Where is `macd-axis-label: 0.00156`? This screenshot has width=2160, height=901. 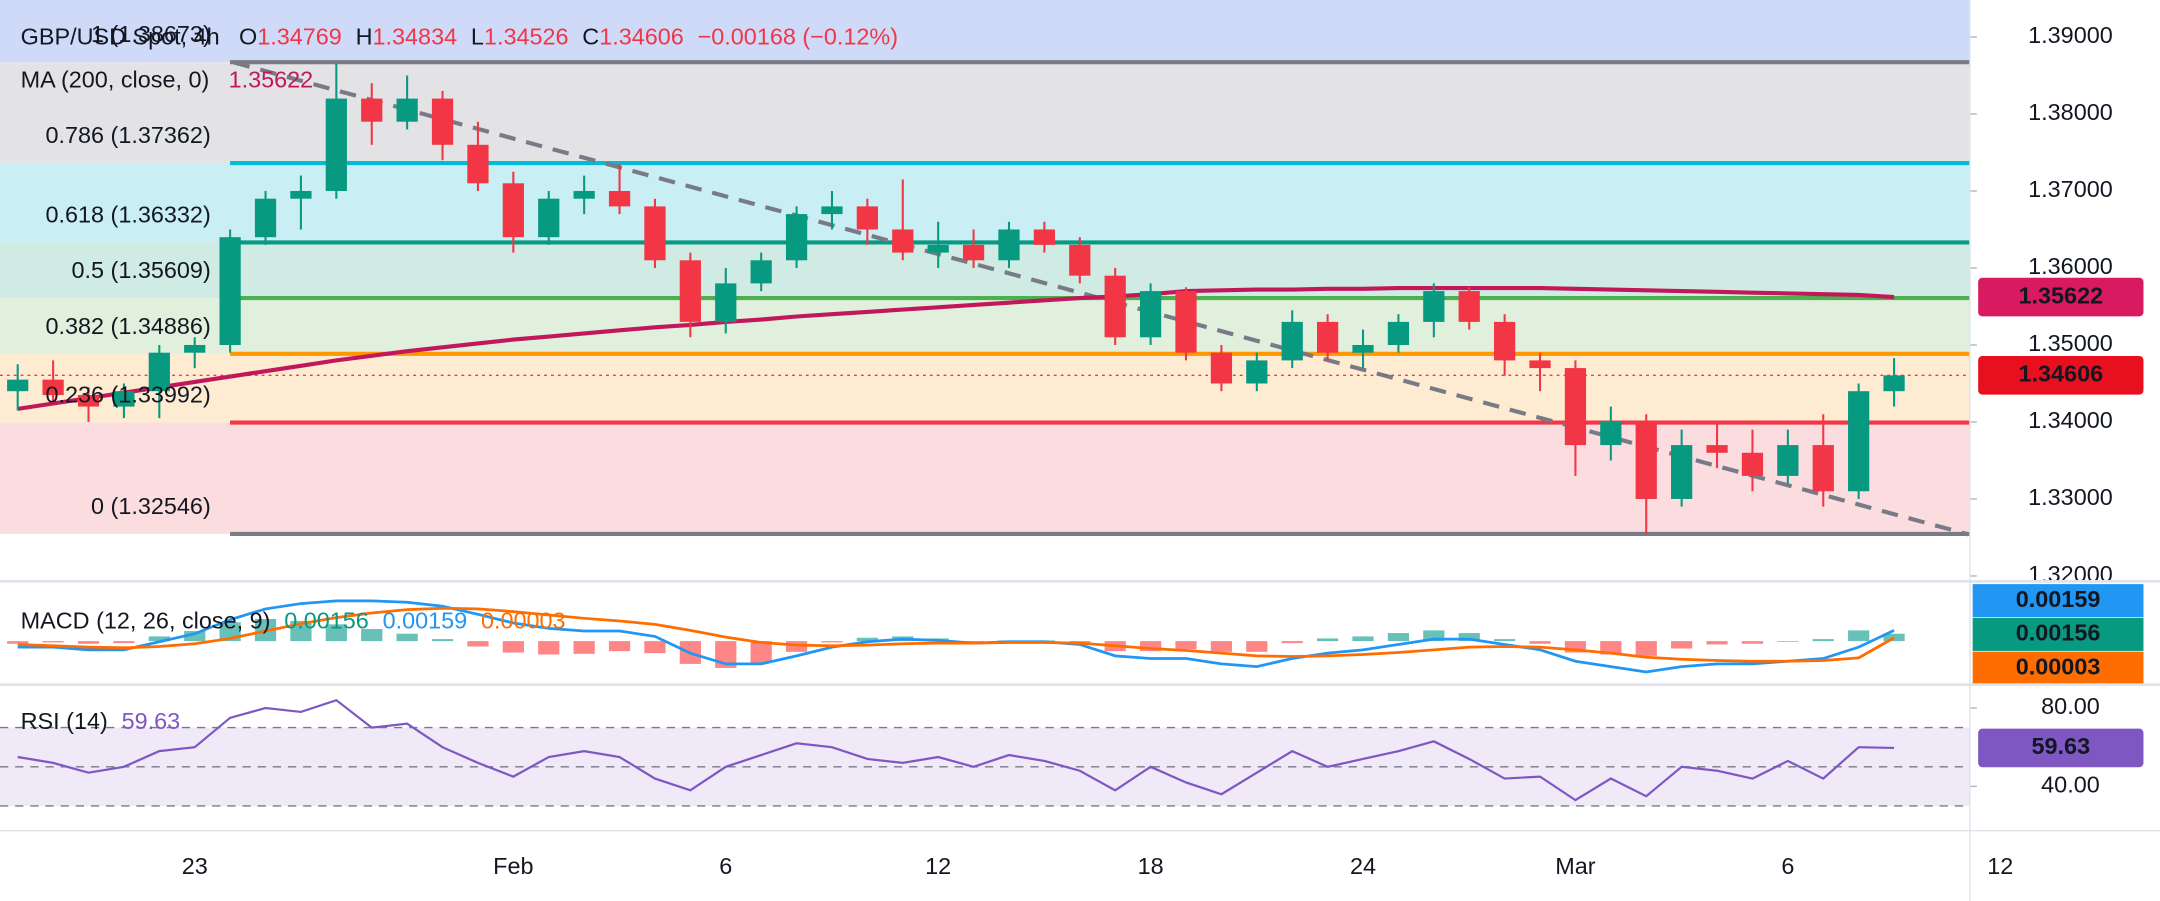
macd-axis-label: 0.00156 is located at coordinates (2058, 633).